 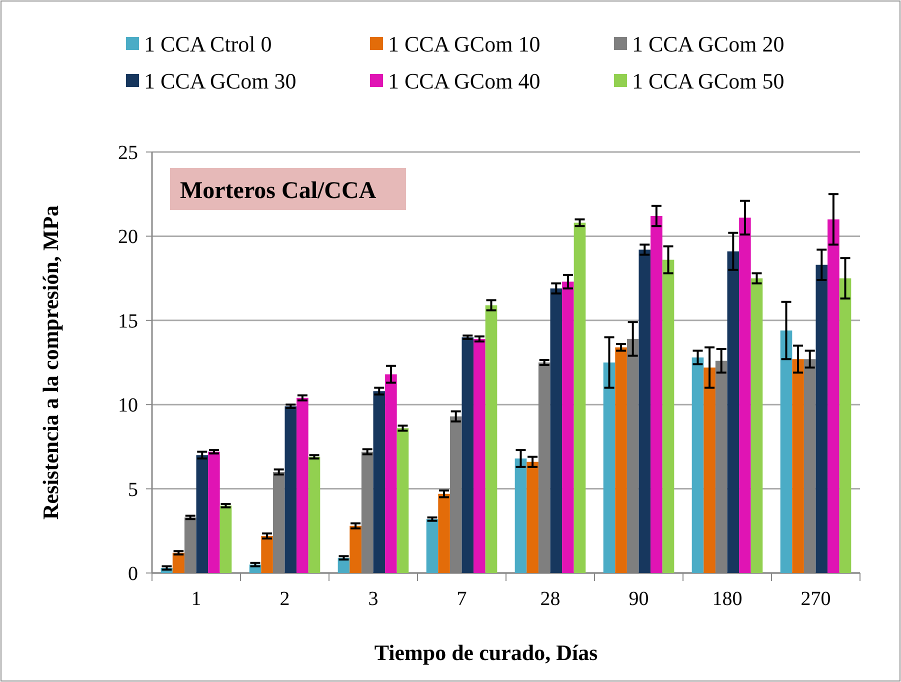 What do you see at coordinates (220, 81) in the screenshot?
I see `legend-label: 1 CCA GCom 30` at bounding box center [220, 81].